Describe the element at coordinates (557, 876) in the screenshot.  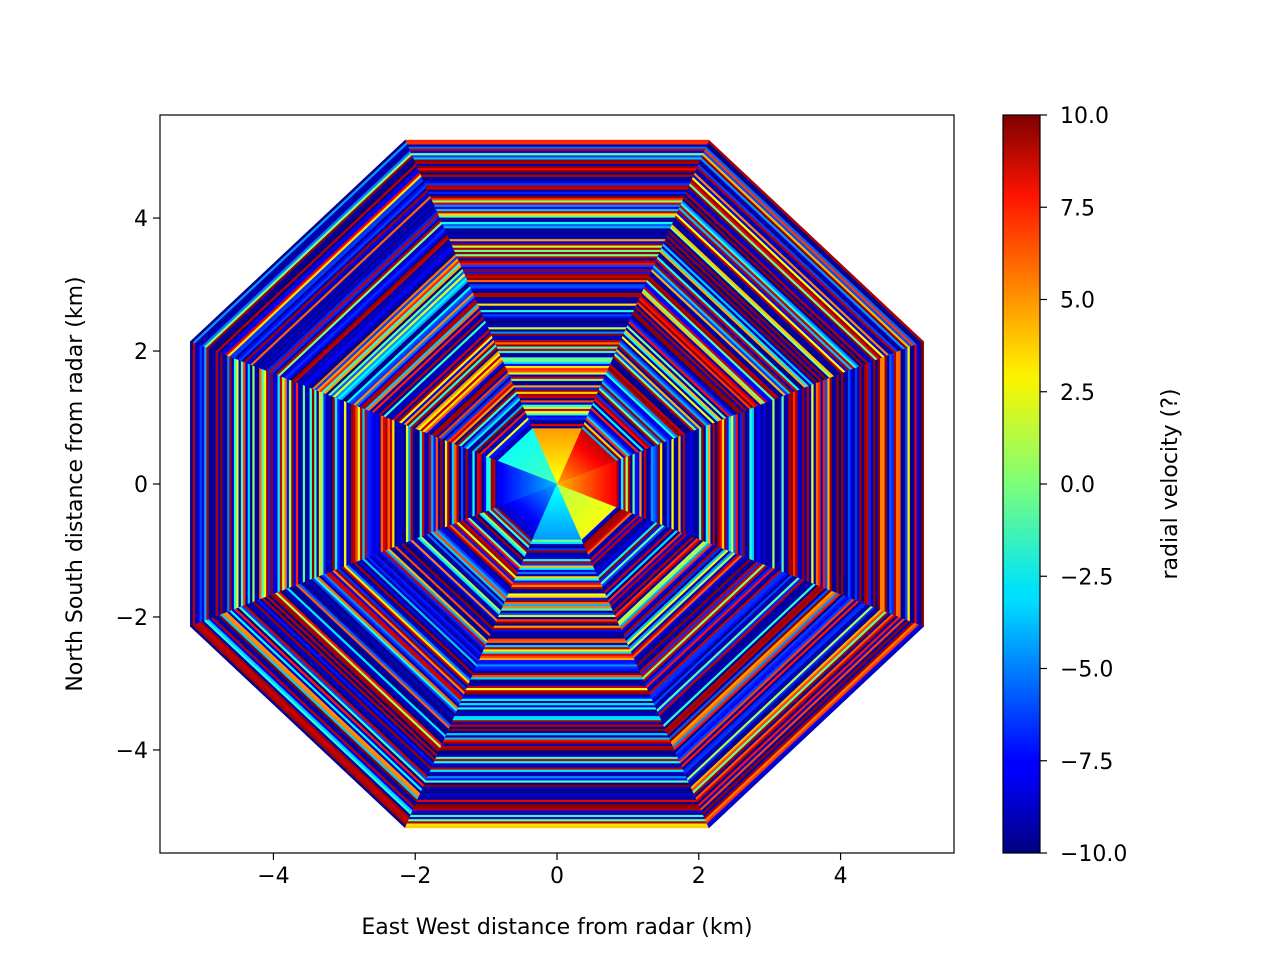
I see `x-tick-label: 0` at that location.